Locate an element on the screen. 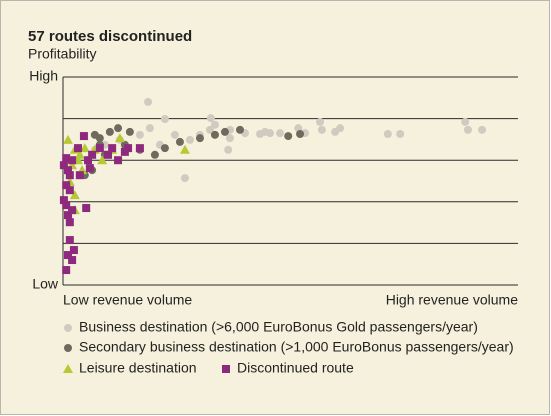  x-tick-label: Low revenue volume is located at coordinates (127, 300).